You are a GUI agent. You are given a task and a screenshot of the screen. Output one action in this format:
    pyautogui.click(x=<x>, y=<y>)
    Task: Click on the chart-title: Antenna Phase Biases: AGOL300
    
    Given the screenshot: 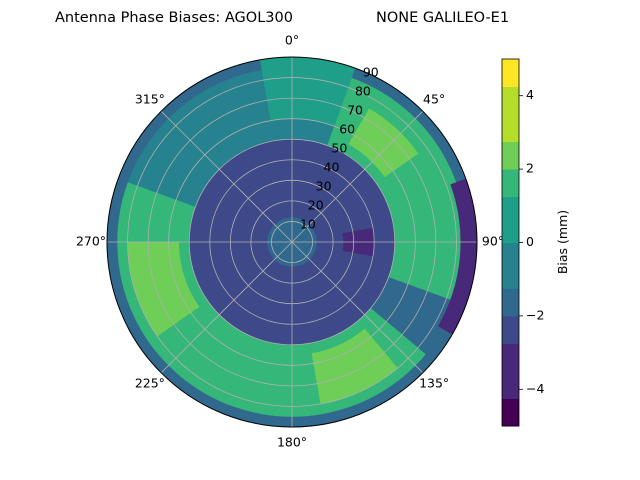 What is the action you would take?
    pyautogui.click(x=174, y=18)
    